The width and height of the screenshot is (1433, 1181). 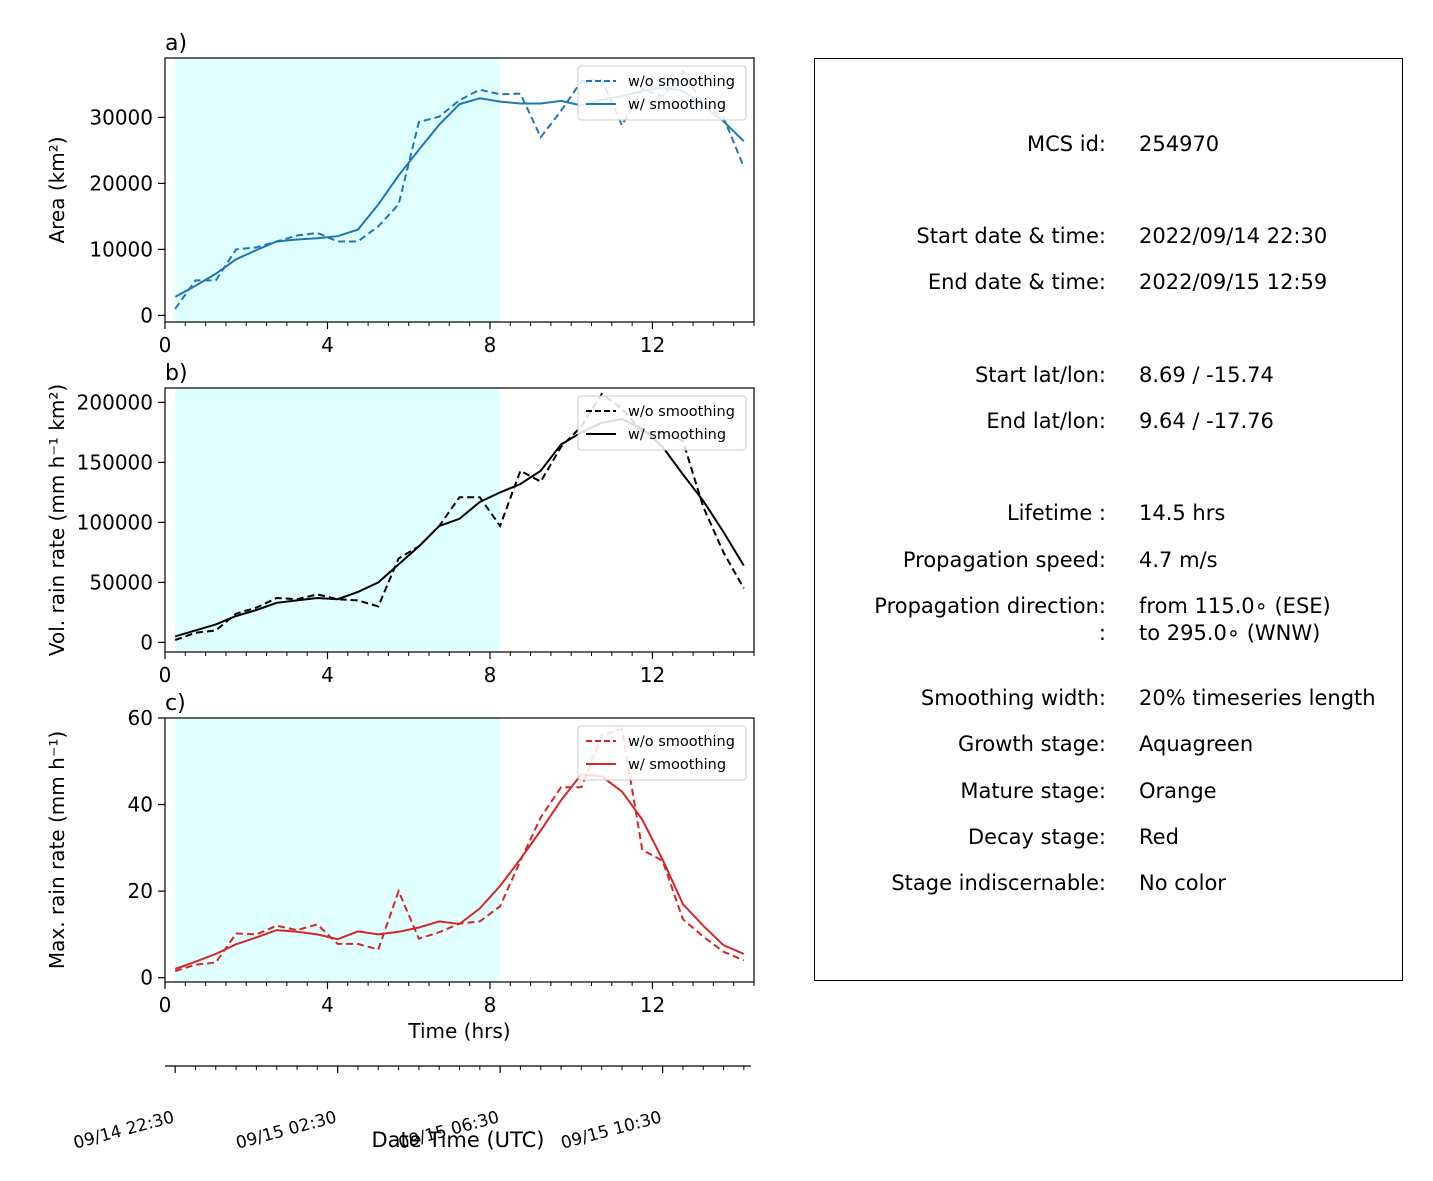 I want to click on date-axis-tick-label: 09/15 02:30, so click(x=286, y=1131).